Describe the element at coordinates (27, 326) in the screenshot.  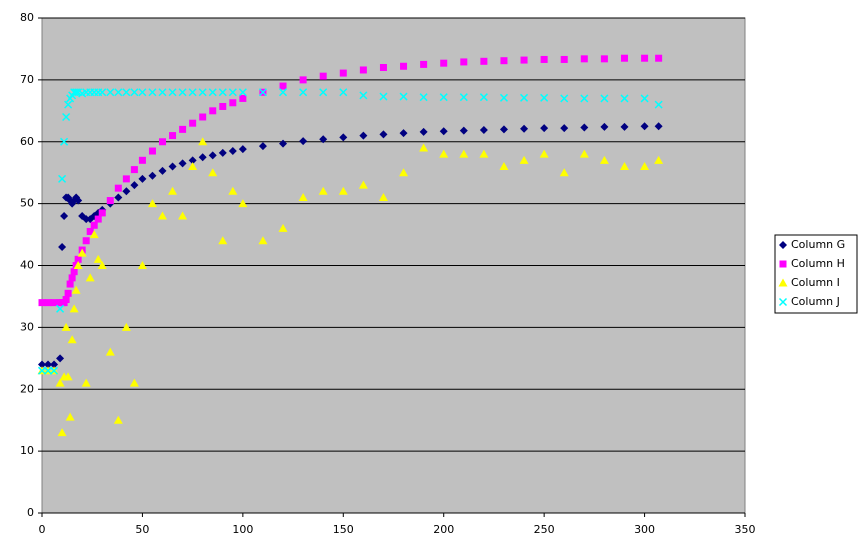
I see `y-tick-label: 30` at that location.